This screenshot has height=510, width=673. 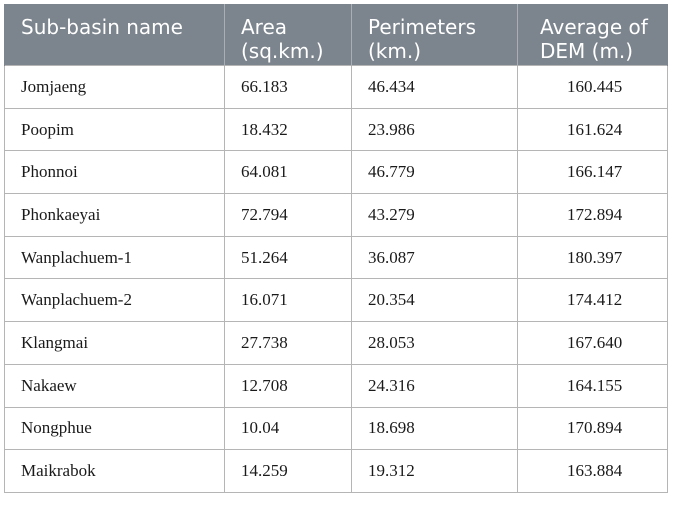 I want to click on cell-average-dem: 170.894, so click(x=592, y=428).